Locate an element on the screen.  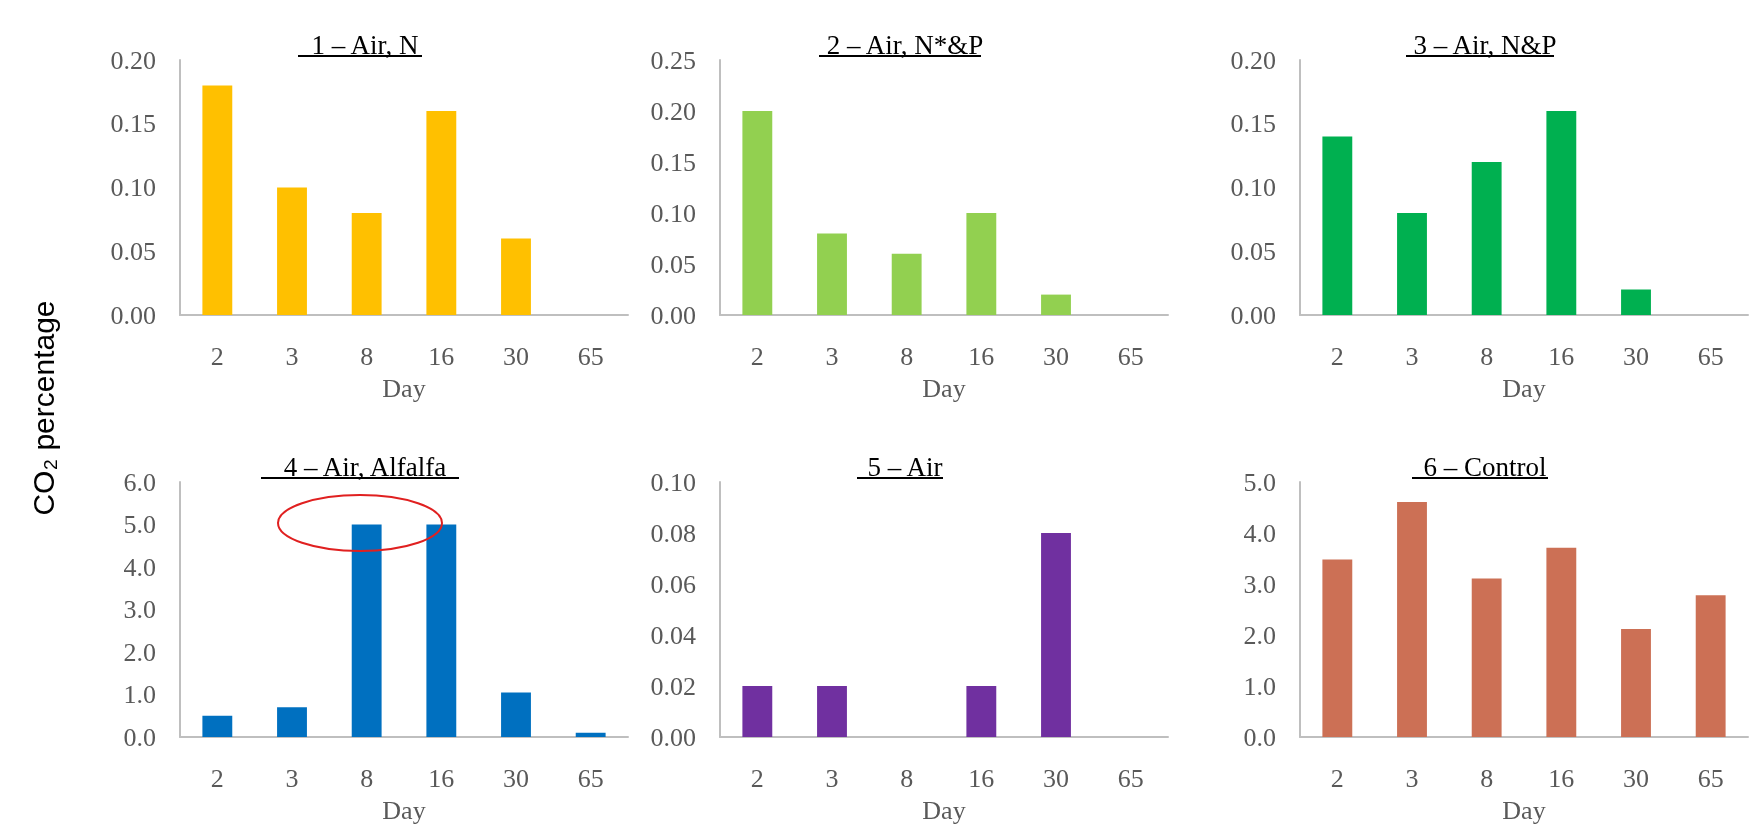
chart-title: 5 – Air is located at coordinates (905, 466).